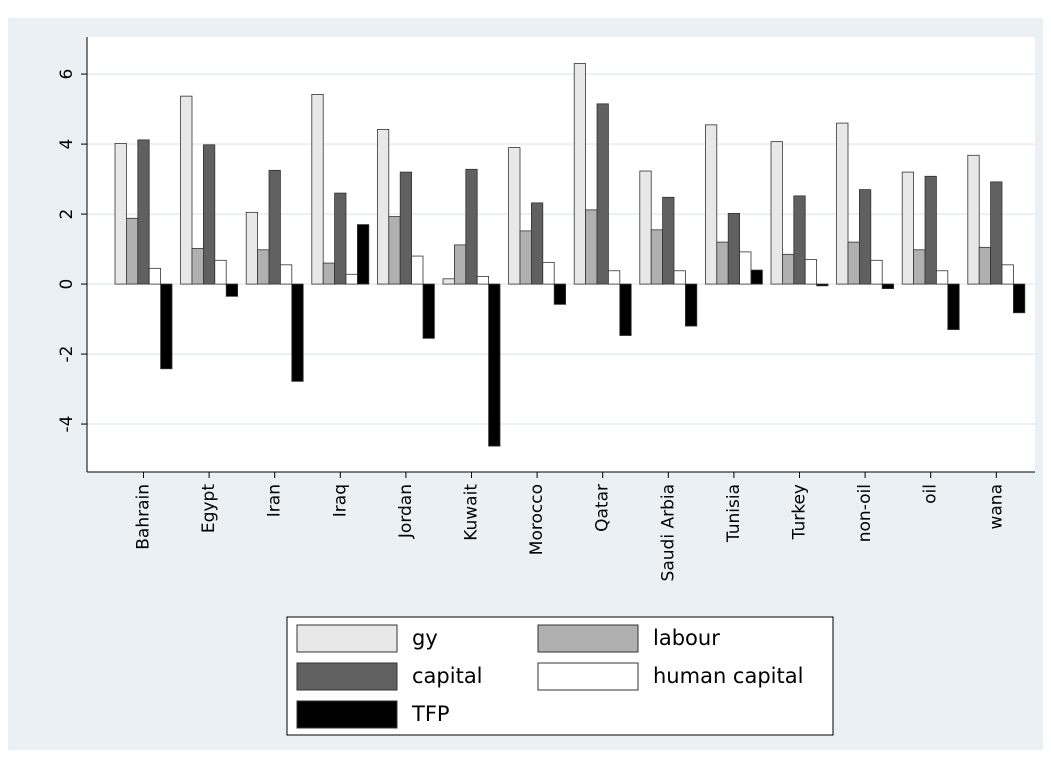 This screenshot has width=1051, height=771. Describe the element at coordinates (472, 512) in the screenshot. I see `x-tick-label: Kuwait` at that location.